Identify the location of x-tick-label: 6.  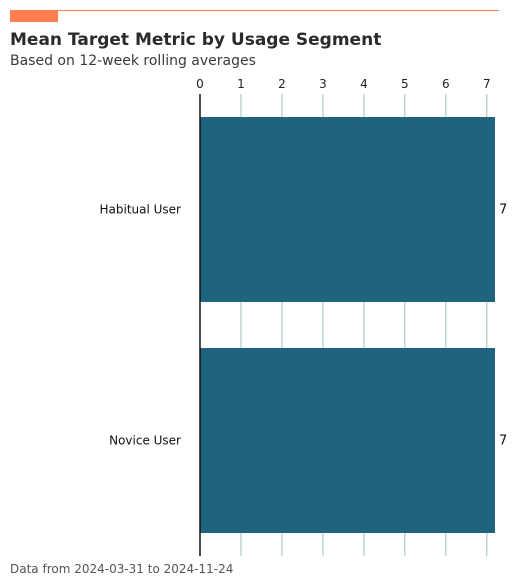
(446, 84).